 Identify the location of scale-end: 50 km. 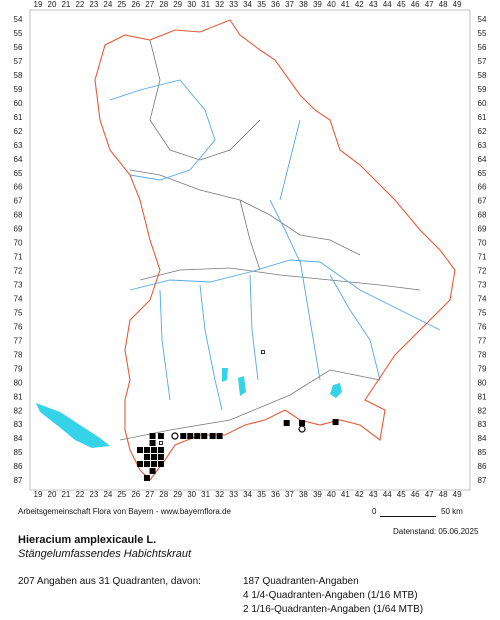
(452, 511).